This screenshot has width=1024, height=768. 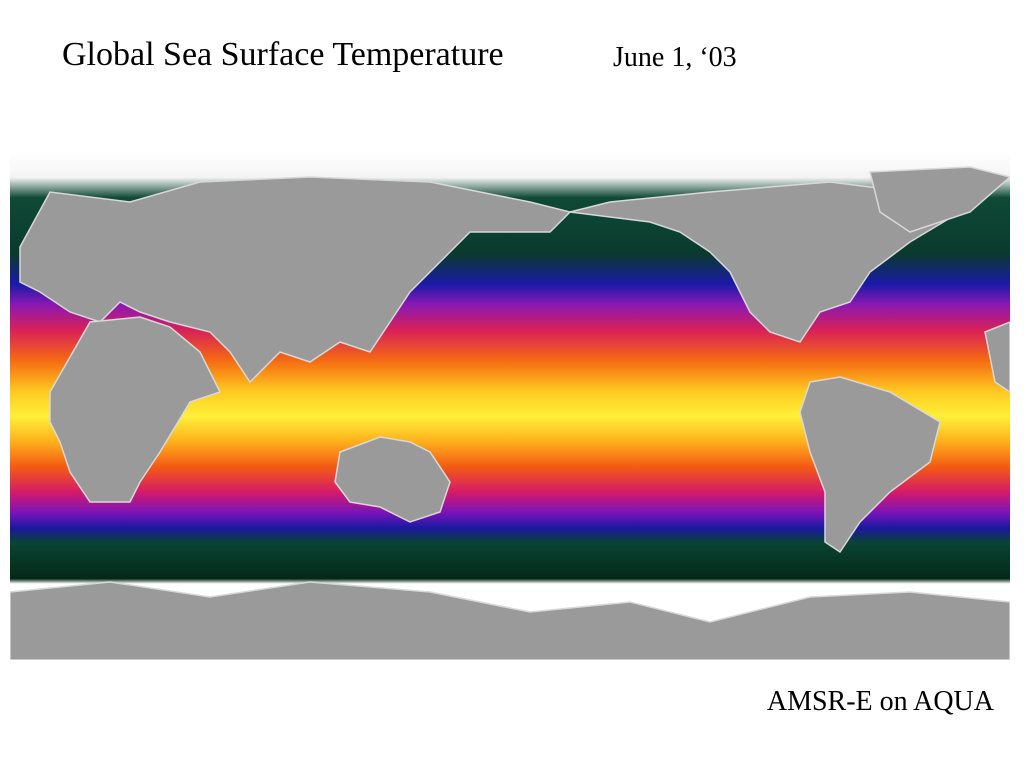 I want to click on australia, so click(x=392, y=479).